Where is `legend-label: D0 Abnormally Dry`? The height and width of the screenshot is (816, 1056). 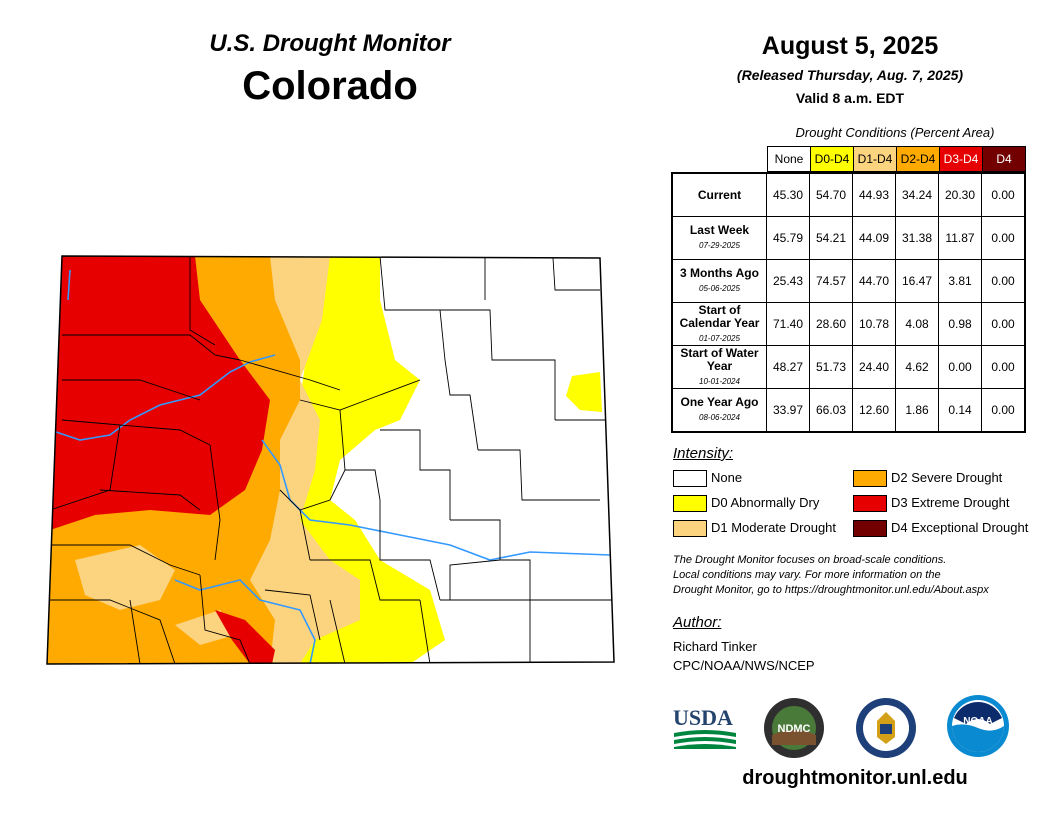
legend-label: D0 Abnormally Dry is located at coordinates (765, 502).